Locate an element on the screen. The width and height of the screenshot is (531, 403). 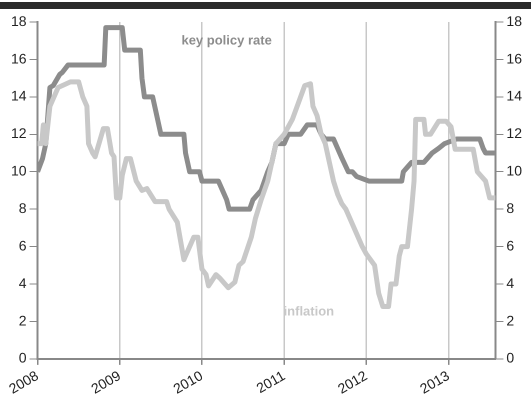
y-tick-label: 12 is located at coordinates (18, 133).